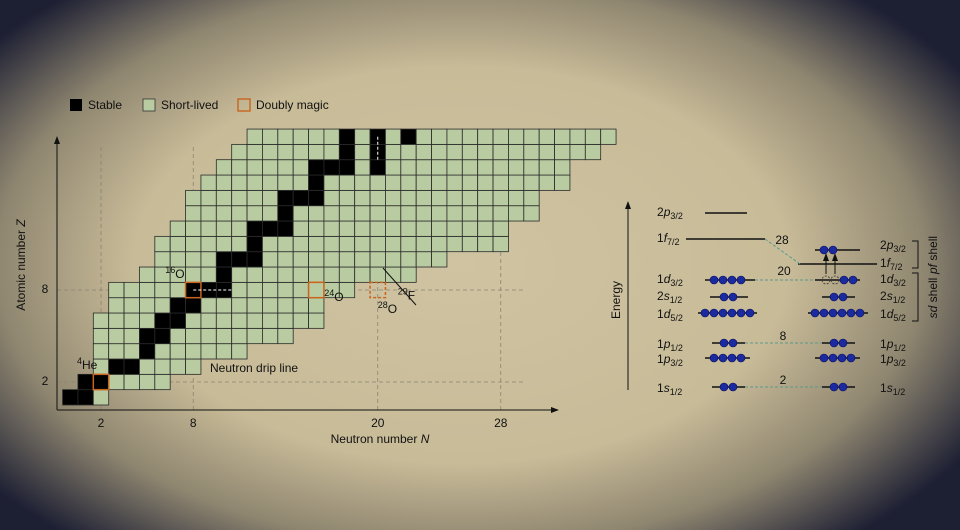  What do you see at coordinates (90, 365) in the screenshot?
I see `element-symbol: He` at bounding box center [90, 365].